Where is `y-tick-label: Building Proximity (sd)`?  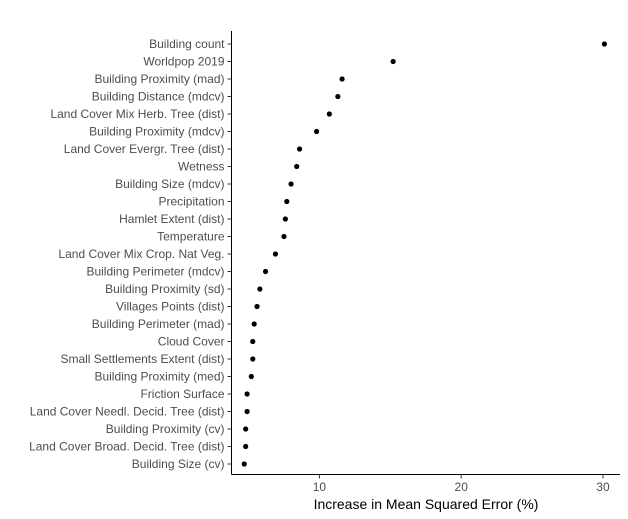 y-tick-label: Building Proximity (sd) is located at coordinates (164, 289).